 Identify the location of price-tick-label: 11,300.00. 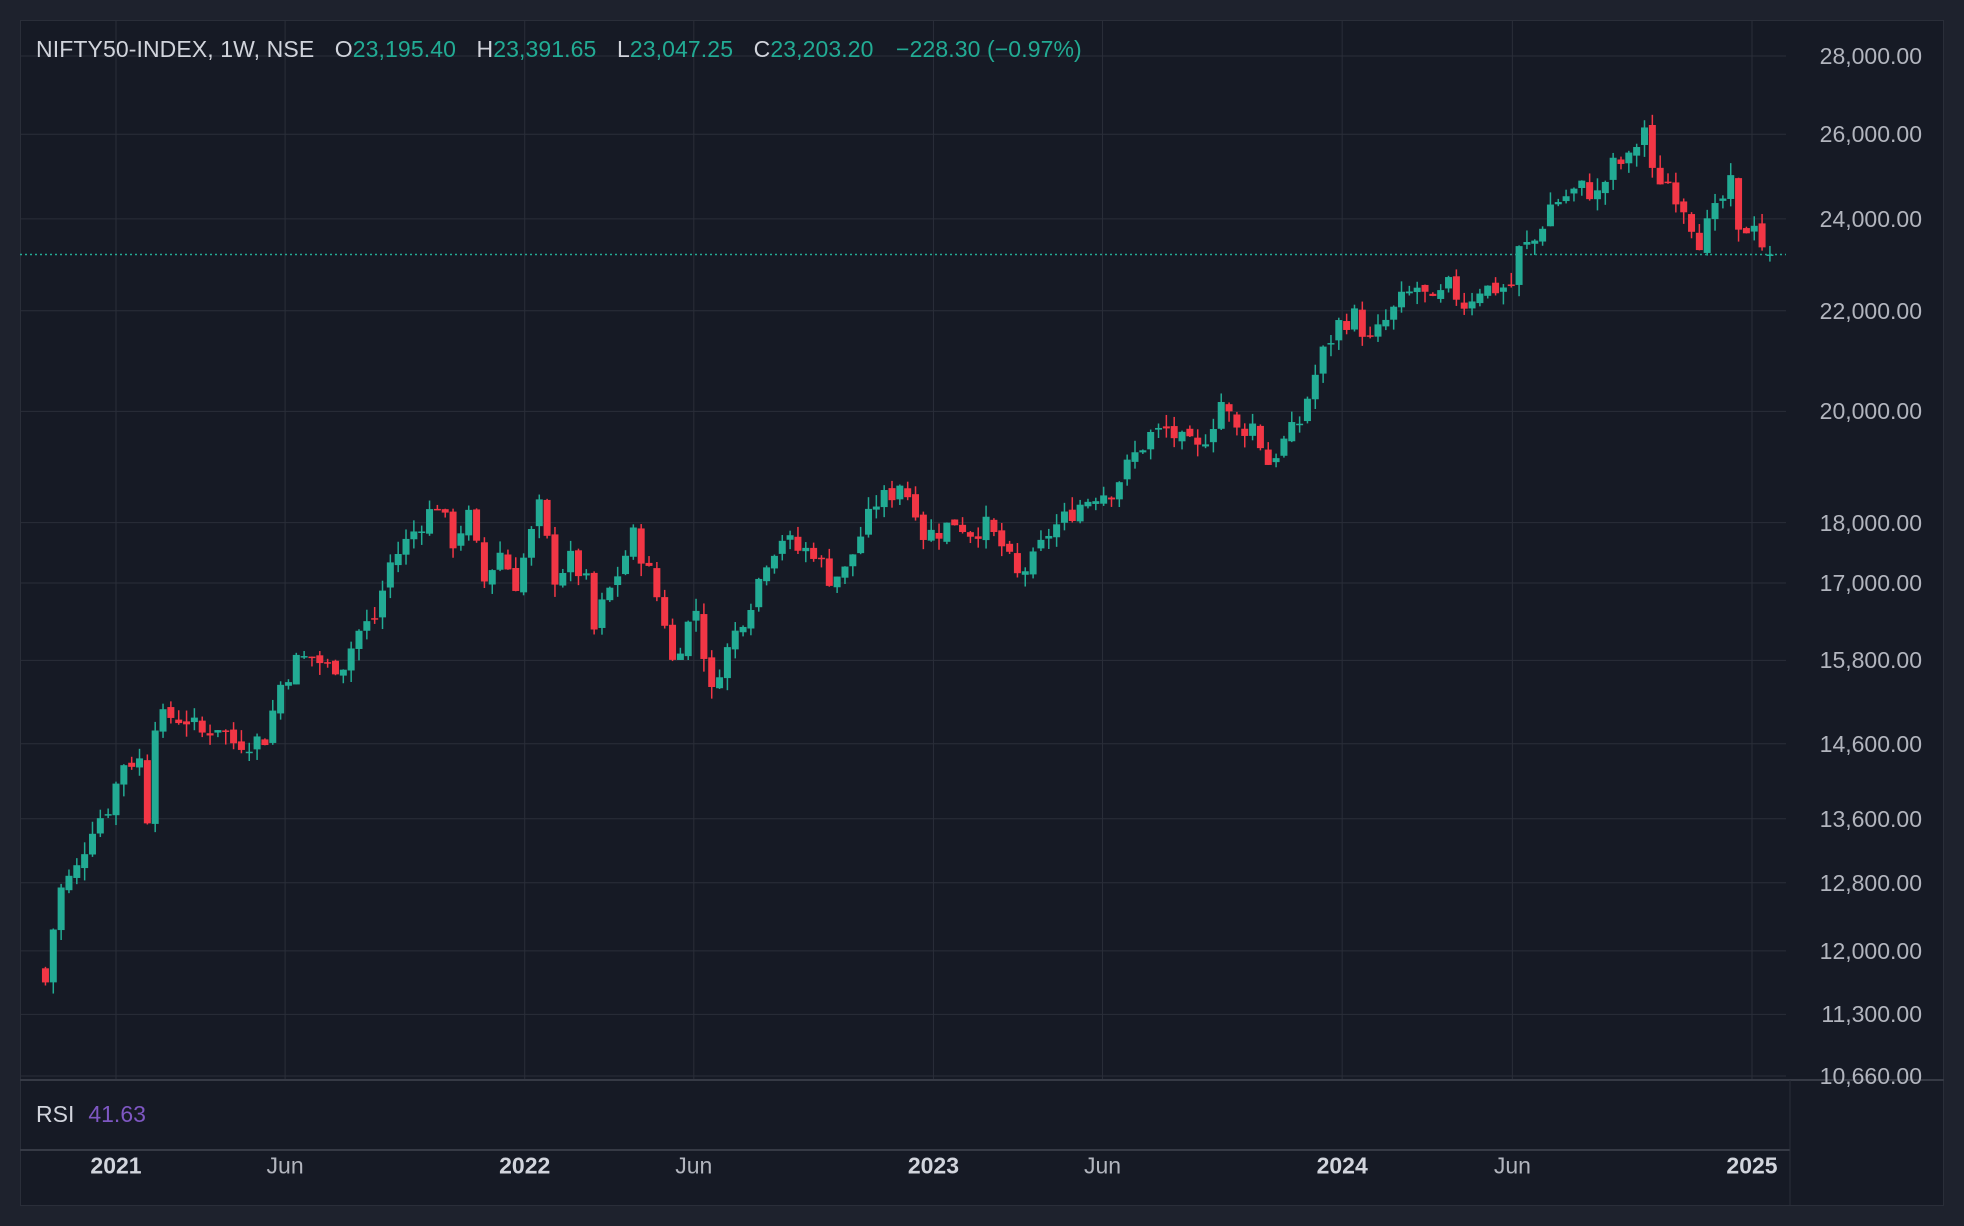
(1871, 1014).